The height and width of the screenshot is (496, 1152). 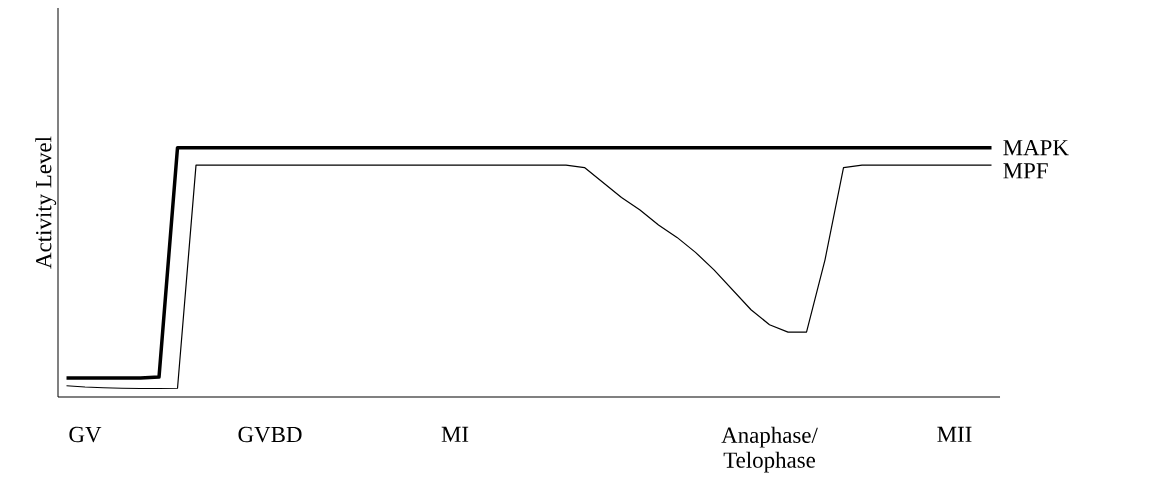 I want to click on series-label: MPF, so click(x=1025, y=171).